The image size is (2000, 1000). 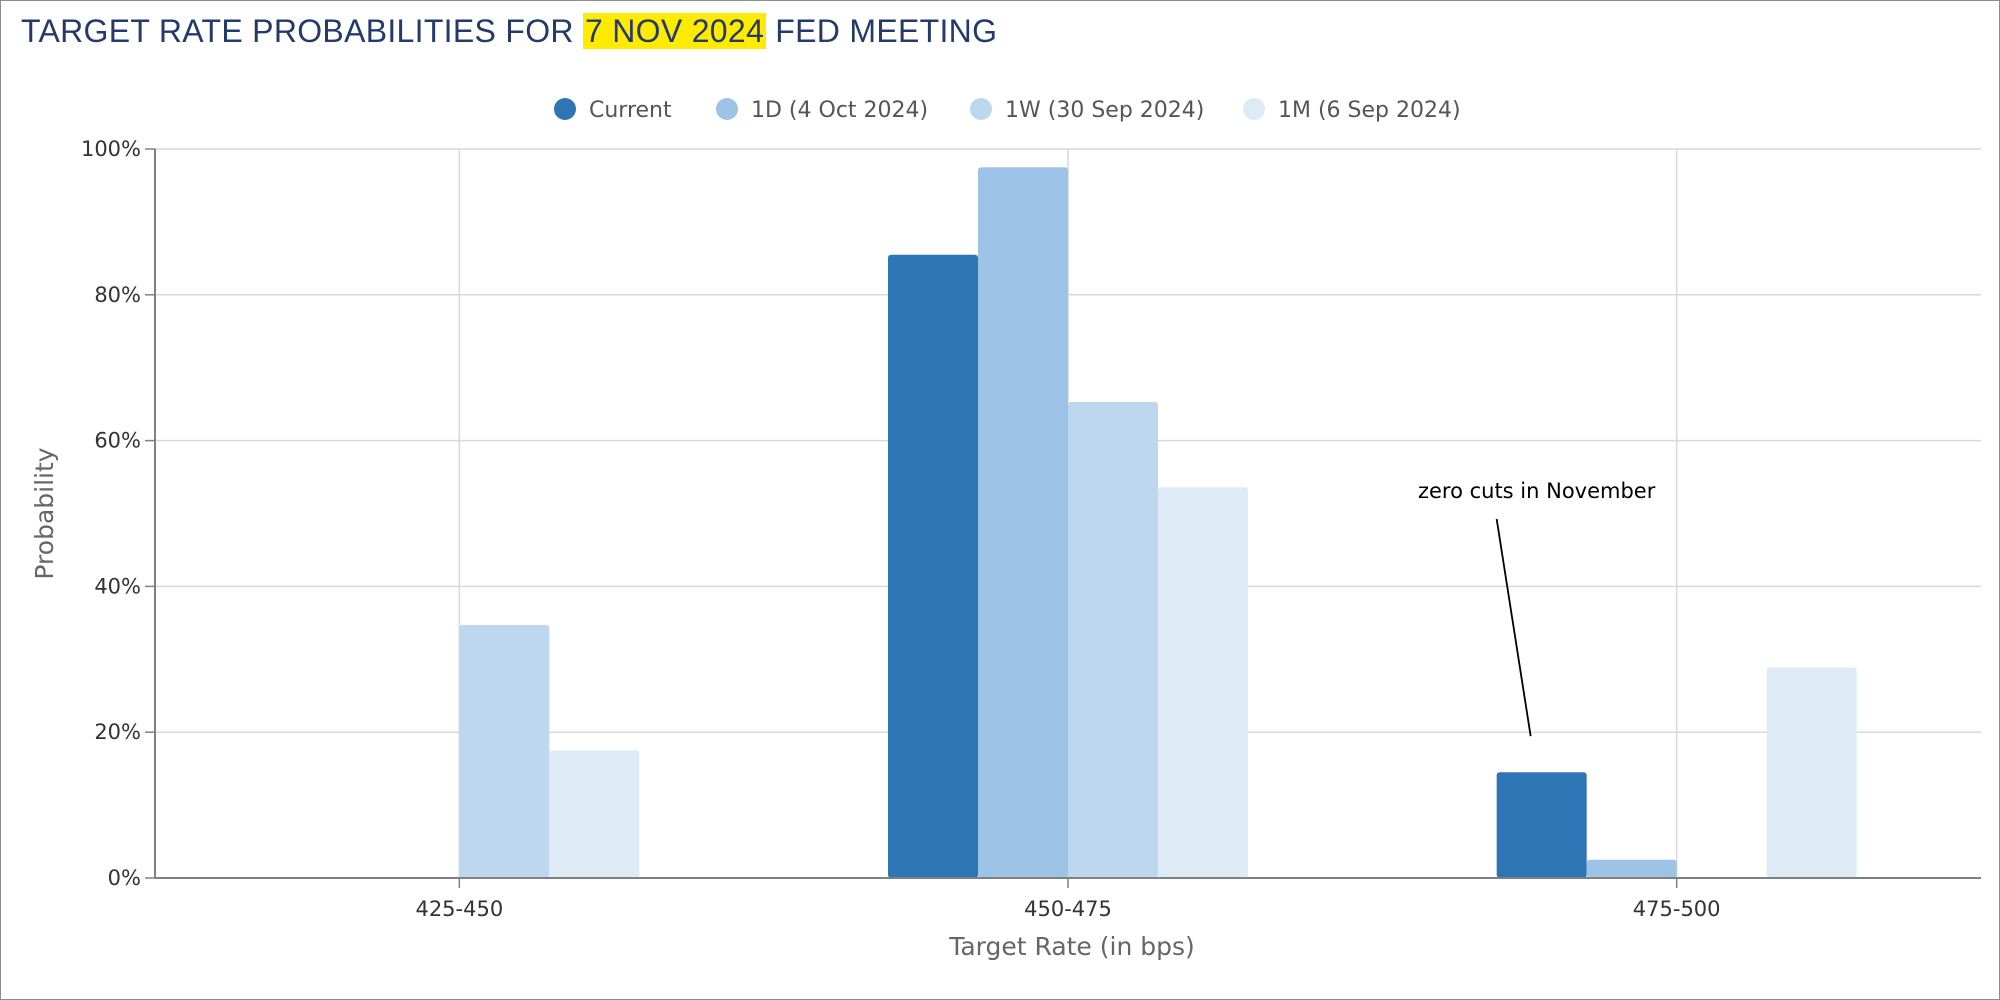 What do you see at coordinates (459, 909) in the screenshot?
I see `x-tick-label: 425-450` at bounding box center [459, 909].